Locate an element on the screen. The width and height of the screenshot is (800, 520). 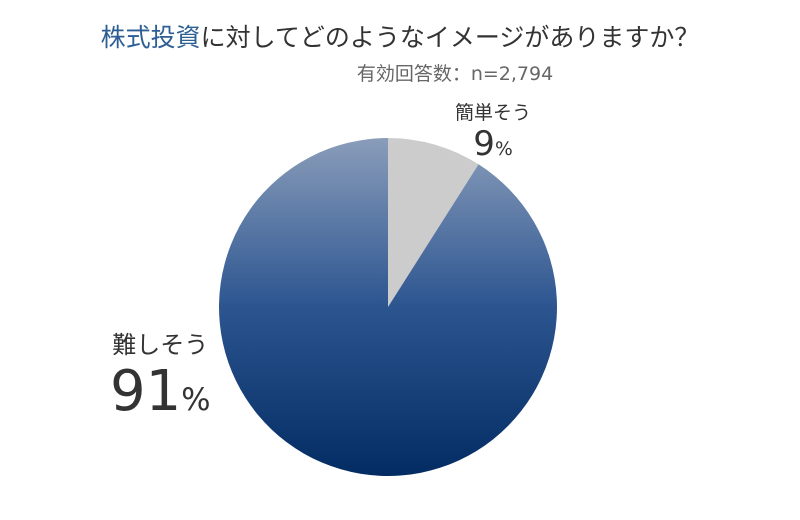
label-hard: 難しそう 91% is located at coordinates (160, 378).